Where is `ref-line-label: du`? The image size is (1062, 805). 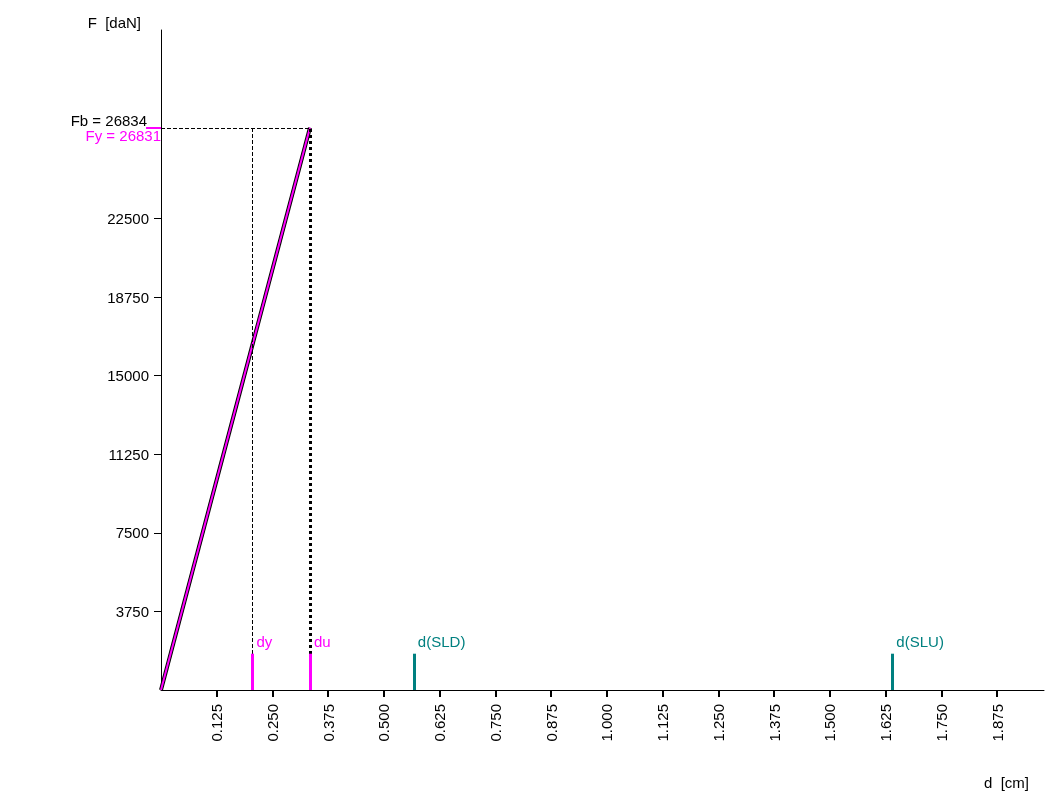
ref-line-label: du is located at coordinates (322, 641).